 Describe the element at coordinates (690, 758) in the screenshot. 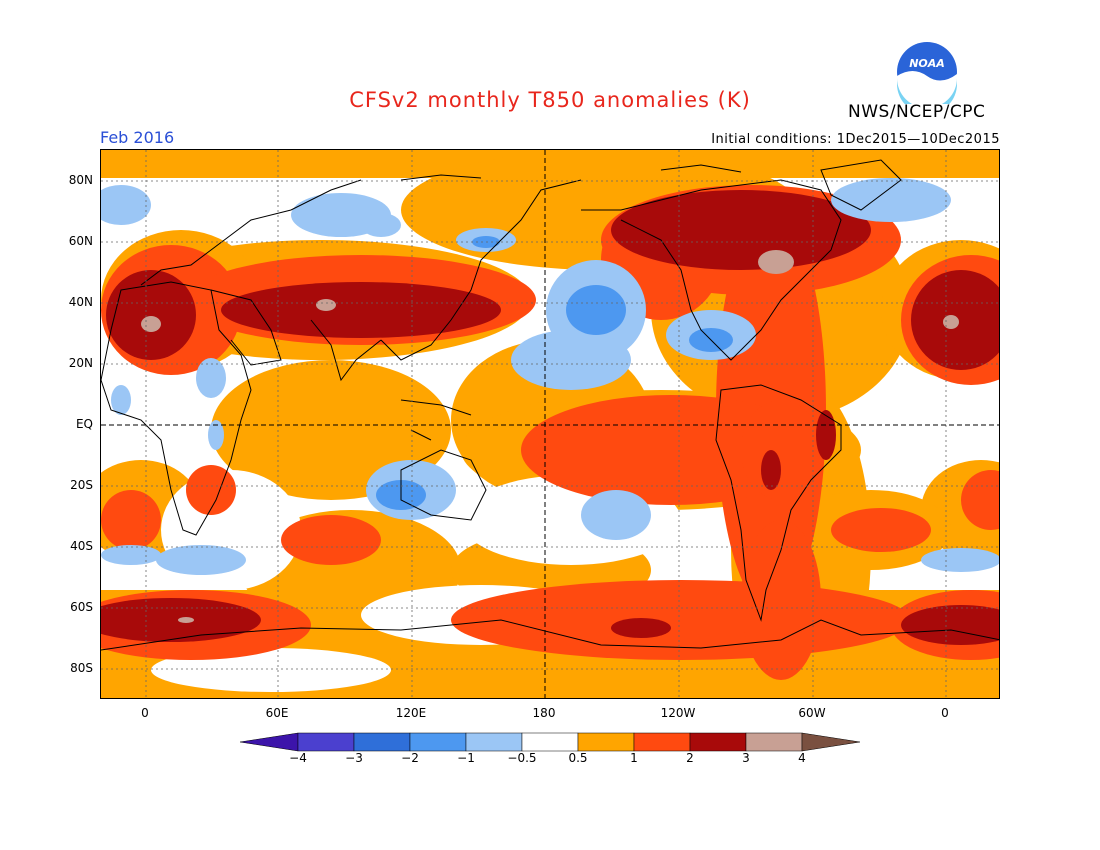

I see `colorbar-label: 2` at that location.